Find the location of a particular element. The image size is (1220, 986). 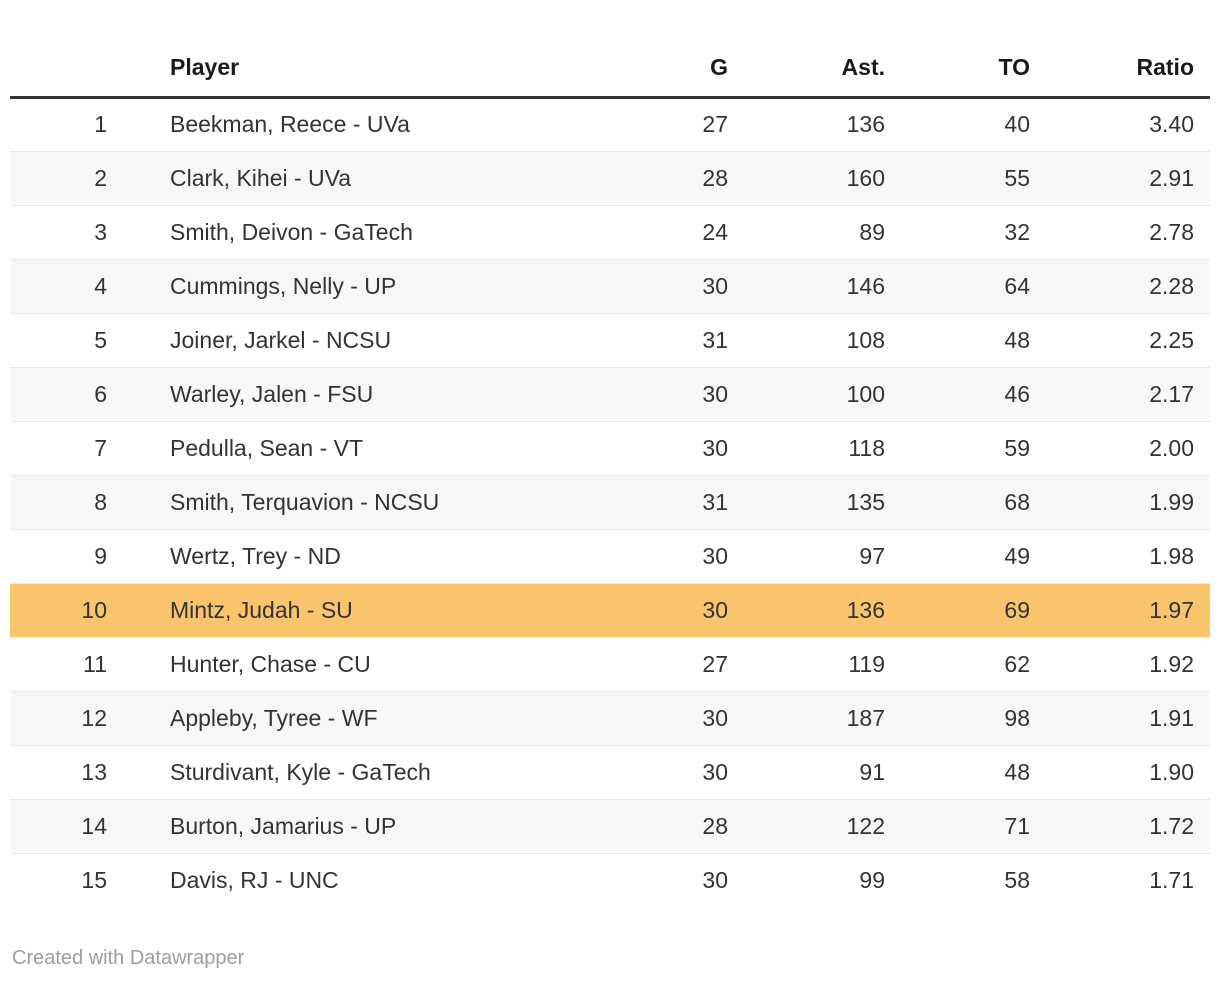

ast-cell: 108 is located at coordinates (806, 339).